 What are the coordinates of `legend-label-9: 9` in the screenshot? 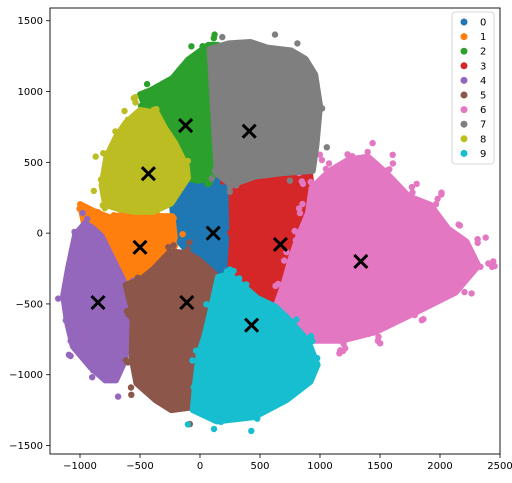 It's located at (483, 154).